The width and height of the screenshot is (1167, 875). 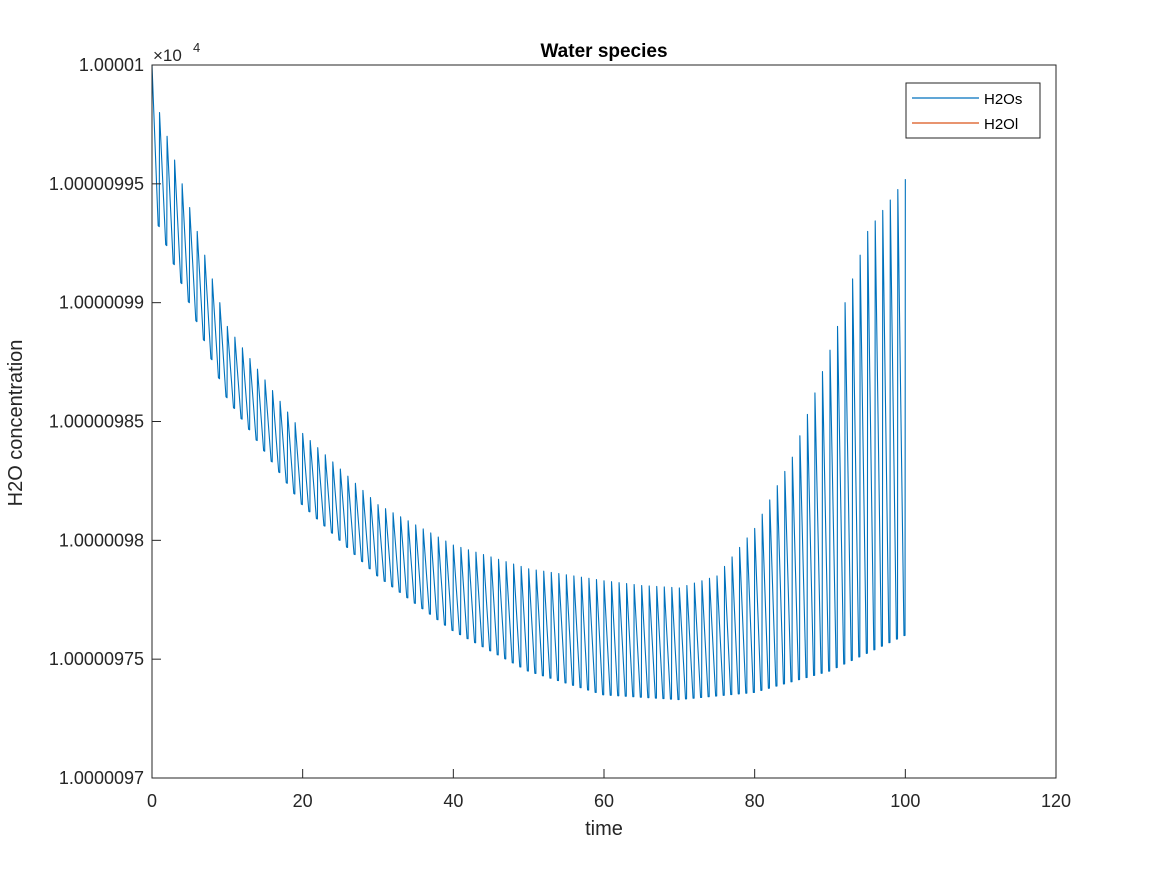 I want to click on legend-label-h2ol: H2Ol, so click(x=1001, y=124).